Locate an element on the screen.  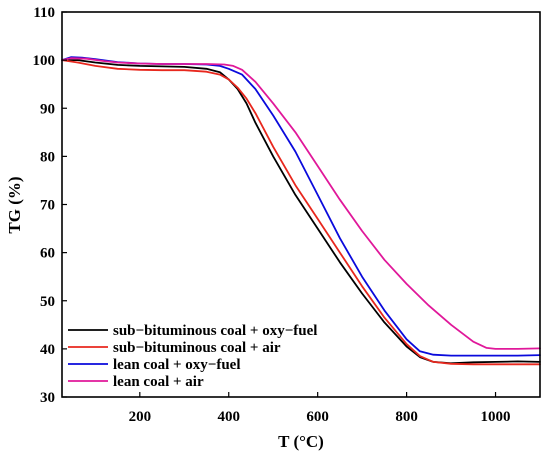
x-tick-label: 400 is located at coordinates (228, 417).